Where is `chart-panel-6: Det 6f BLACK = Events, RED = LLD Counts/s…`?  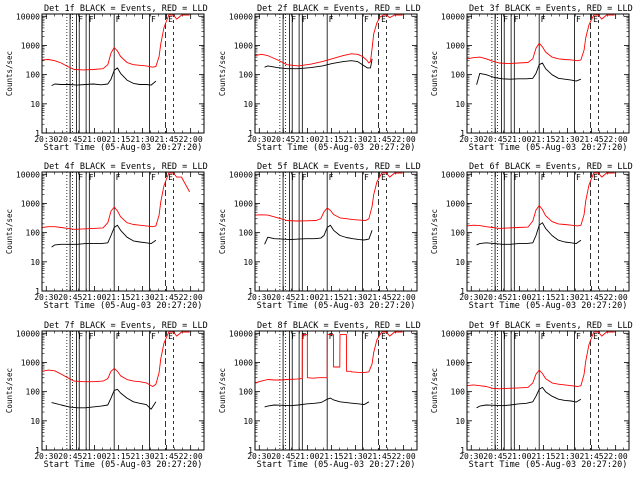
chart-panel-6: Det 6f BLACK = Events, RED = LLD Counts/s… is located at coordinates (531, 236).